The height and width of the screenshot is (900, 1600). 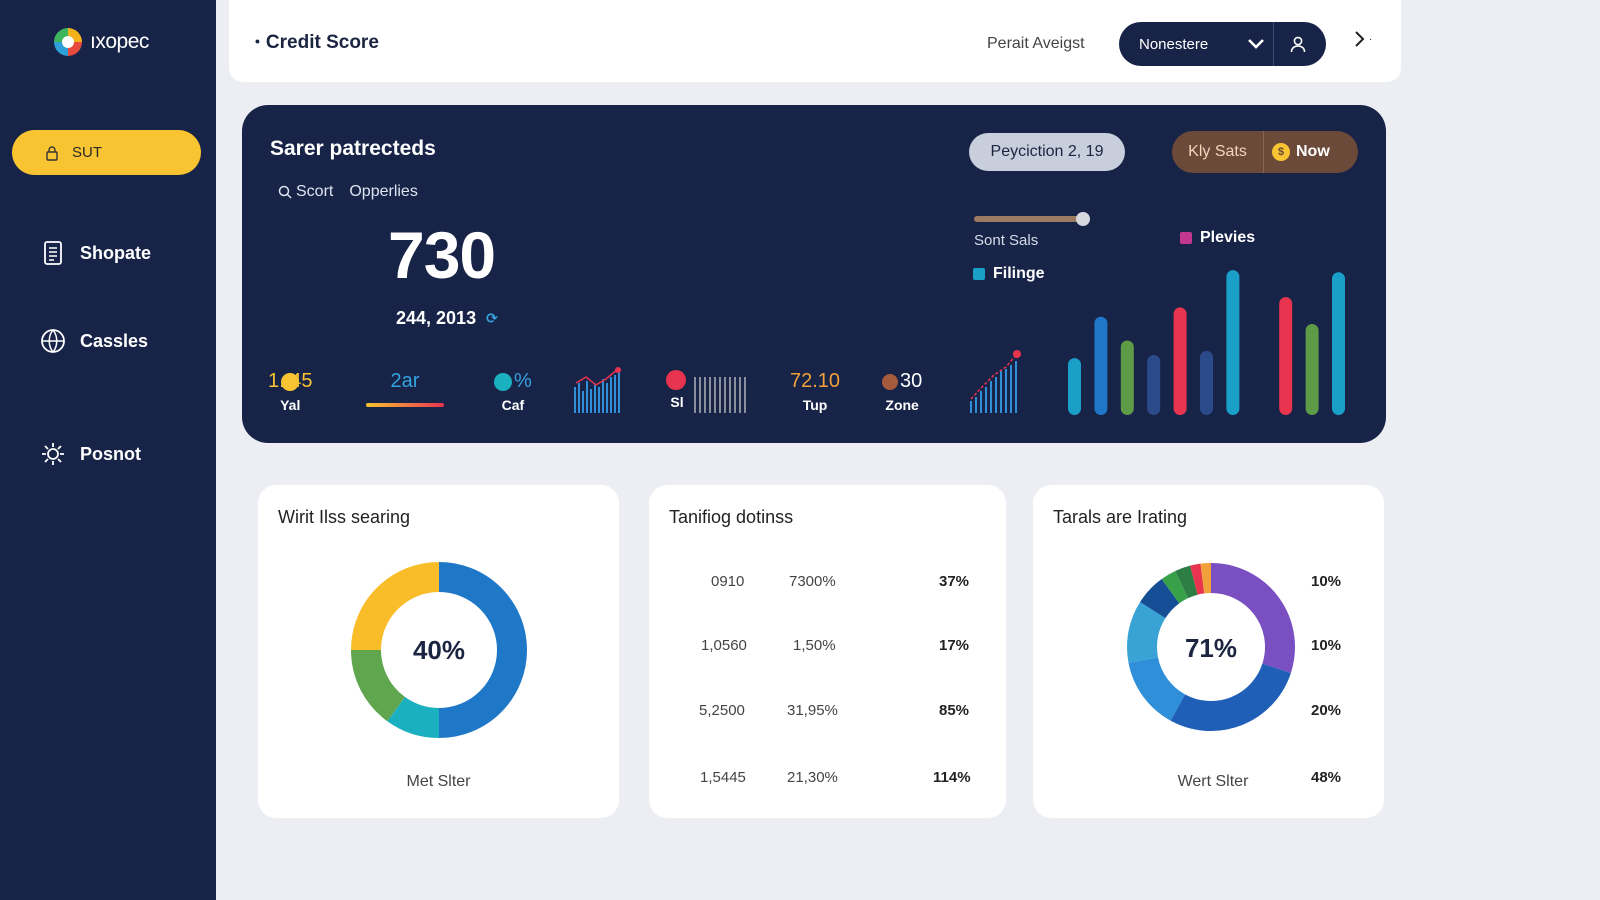 What do you see at coordinates (383, 191) in the screenshot?
I see `tab-opperlies: Opperlies` at bounding box center [383, 191].